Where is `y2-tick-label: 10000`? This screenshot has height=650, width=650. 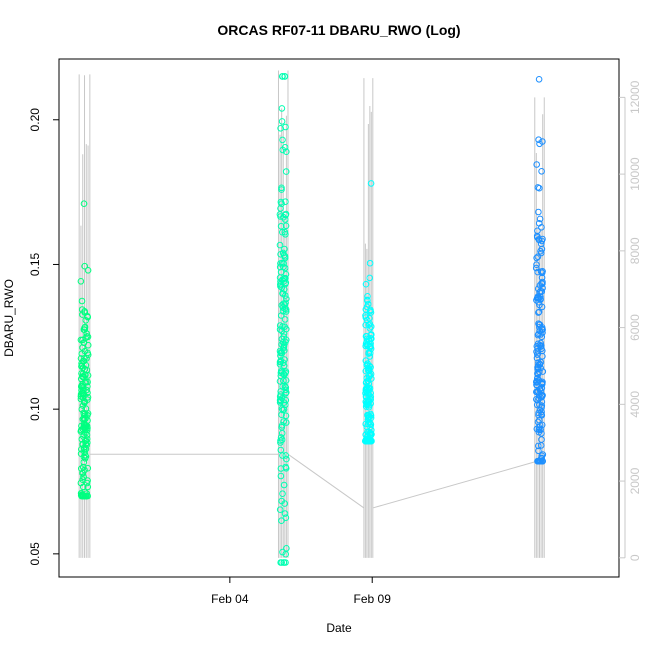
y2-tick-label: 10000 is located at coordinates (635, 174).